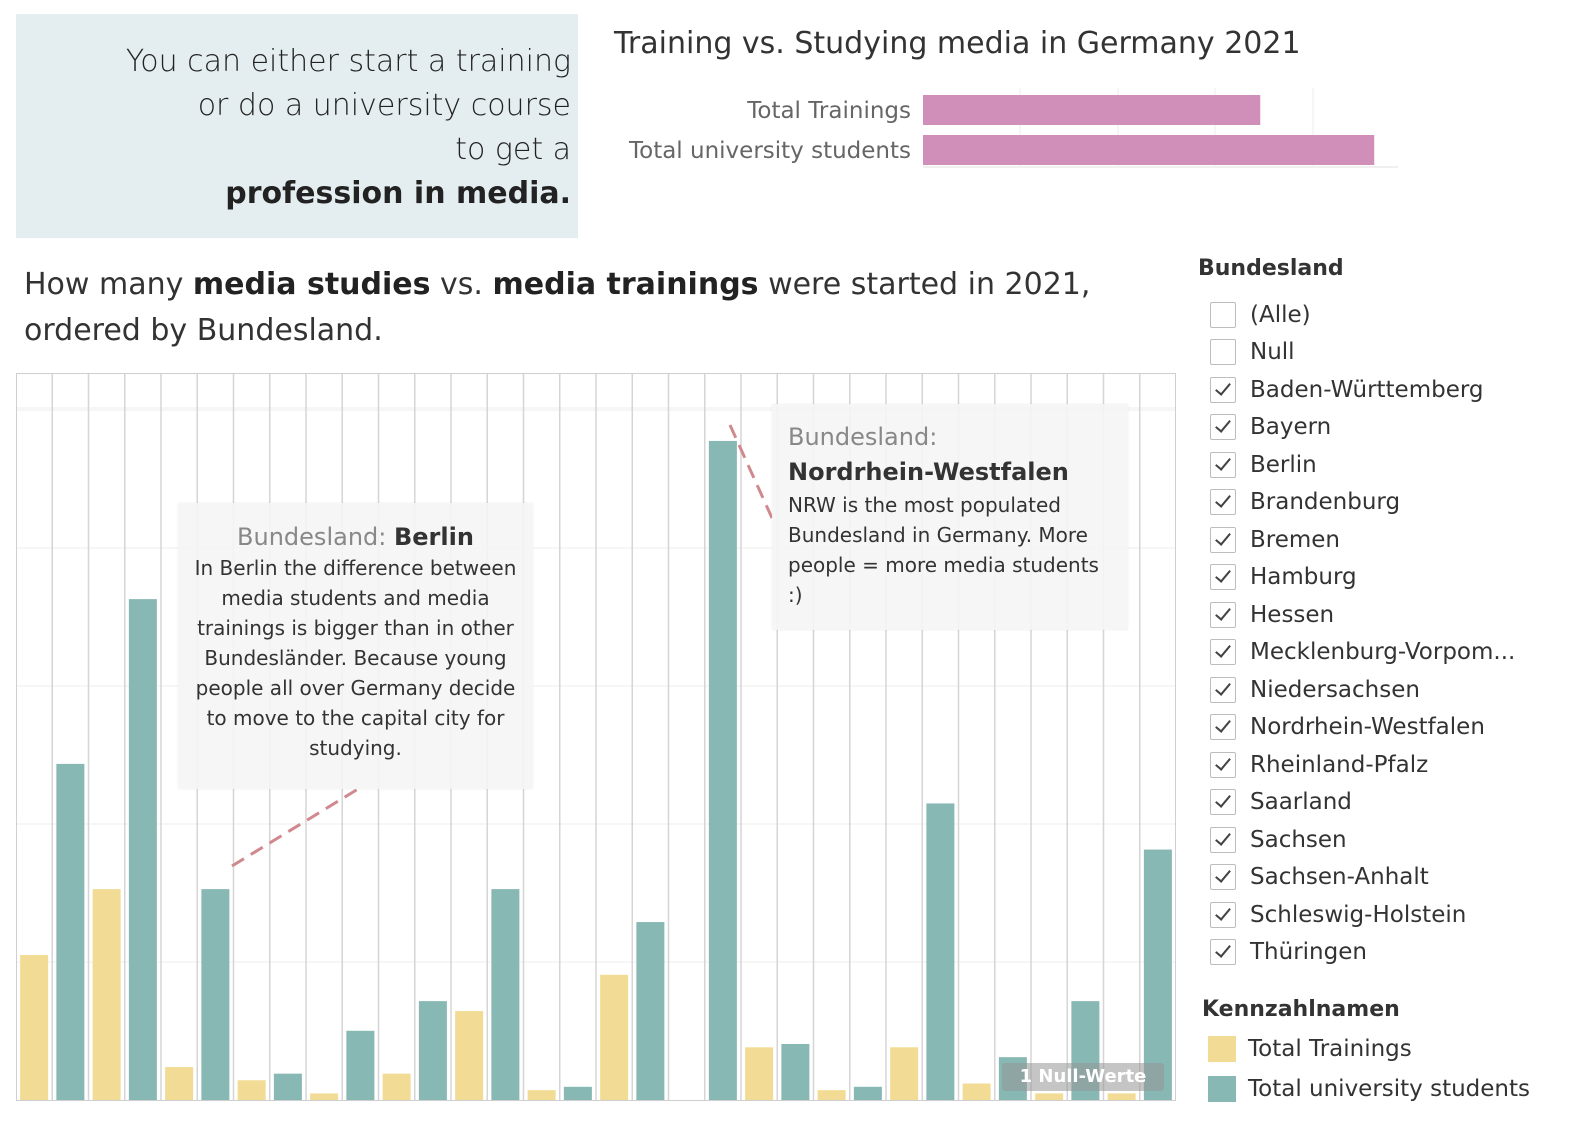 This screenshot has width=1588, height=1138. Describe the element at coordinates (769, 151) in the screenshot. I see `summary-label: Total university students` at that location.